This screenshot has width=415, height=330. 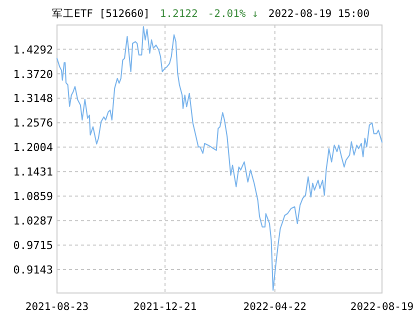 I want to click on y-tick-label: 1.3148, so click(x=33, y=99).